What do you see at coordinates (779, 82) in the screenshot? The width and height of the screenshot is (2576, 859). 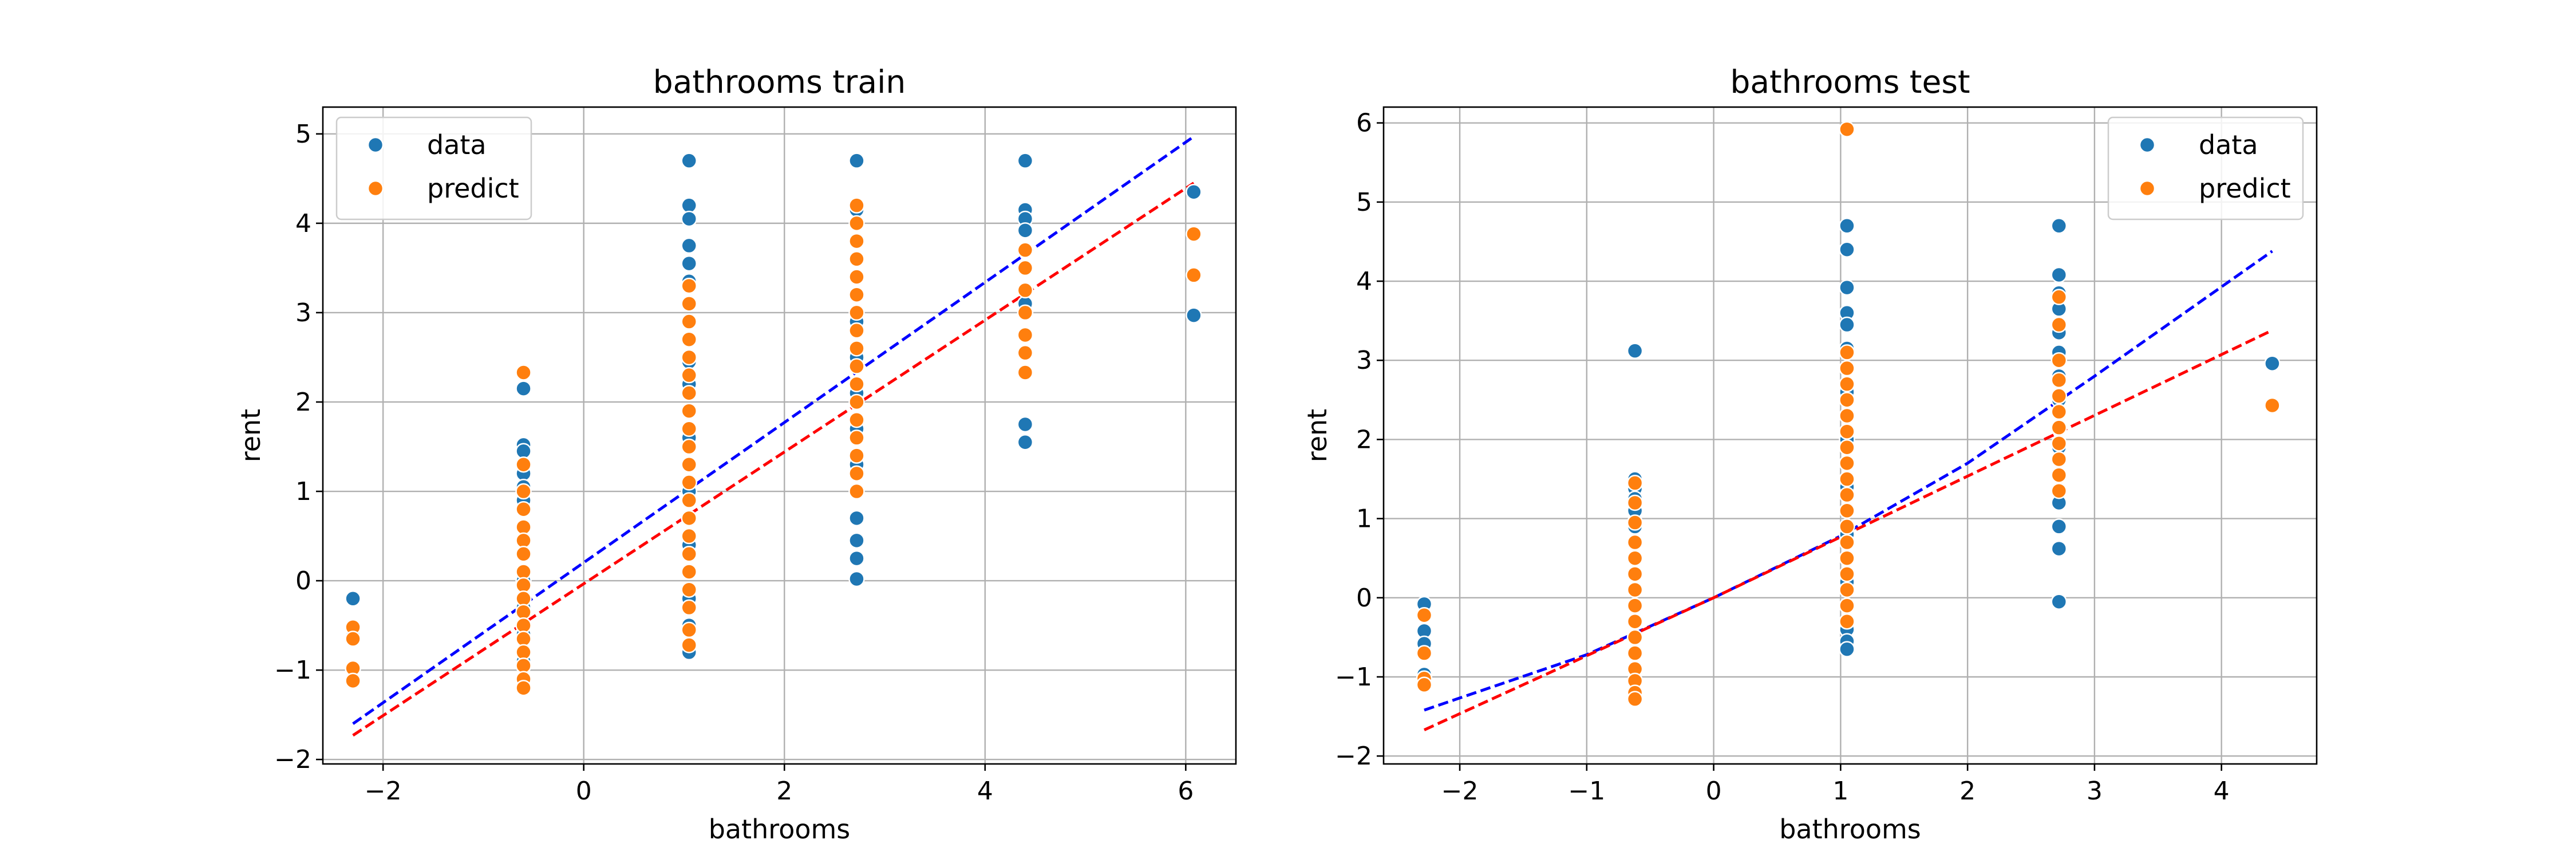 I see `chart-title: bathrooms train` at bounding box center [779, 82].